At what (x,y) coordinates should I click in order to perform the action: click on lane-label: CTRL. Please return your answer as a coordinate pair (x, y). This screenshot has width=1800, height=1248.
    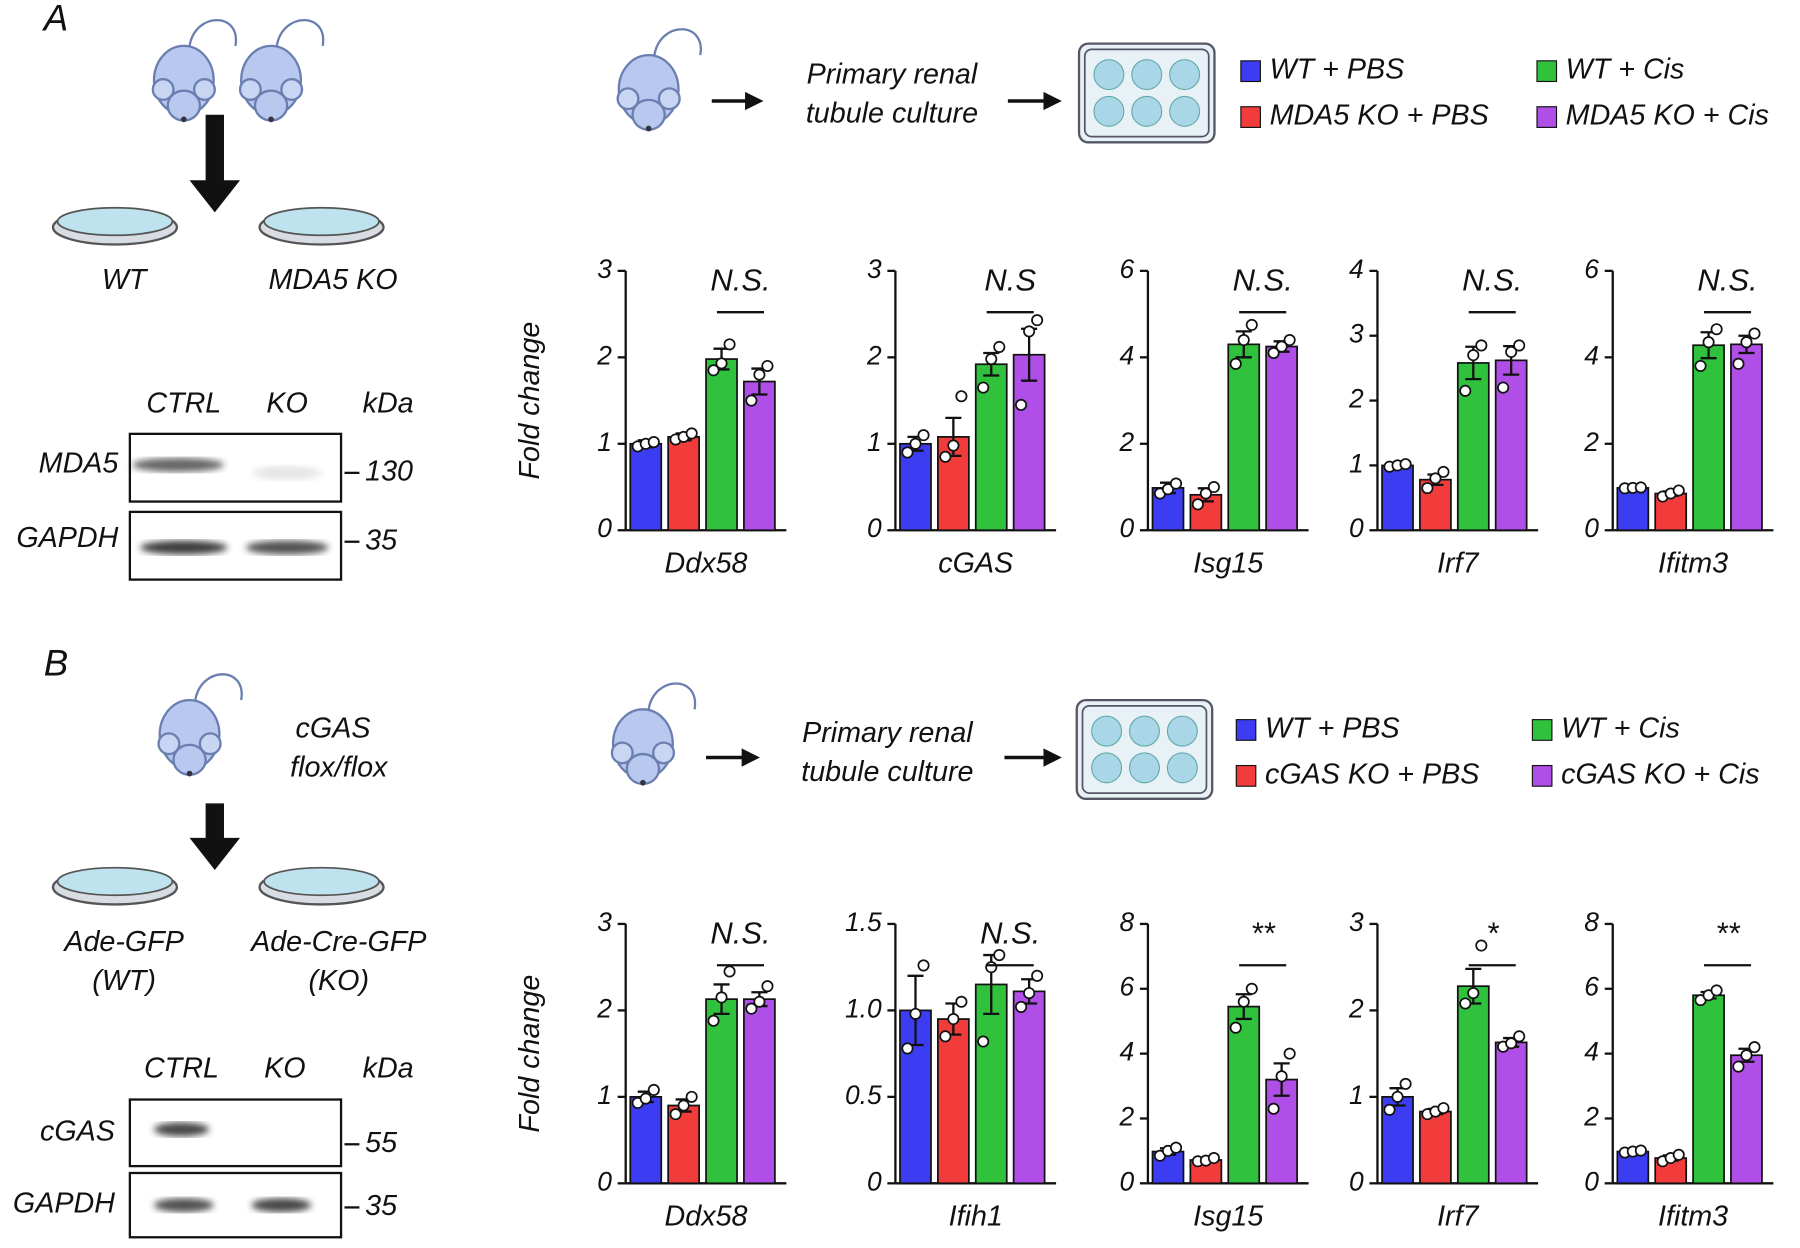
    Looking at the image, I should click on (181, 1068).